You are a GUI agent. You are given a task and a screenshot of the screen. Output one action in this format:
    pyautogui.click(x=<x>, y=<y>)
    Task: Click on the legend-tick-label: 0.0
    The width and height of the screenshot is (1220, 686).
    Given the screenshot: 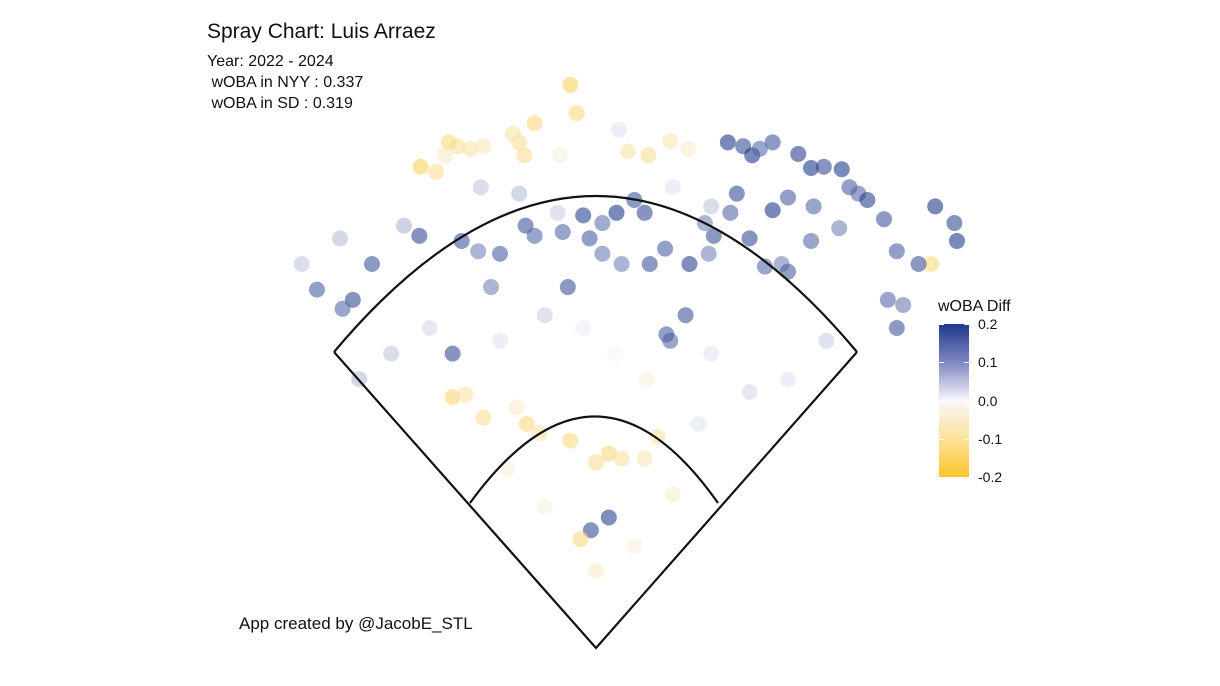 What is the action you would take?
    pyautogui.click(x=988, y=400)
    